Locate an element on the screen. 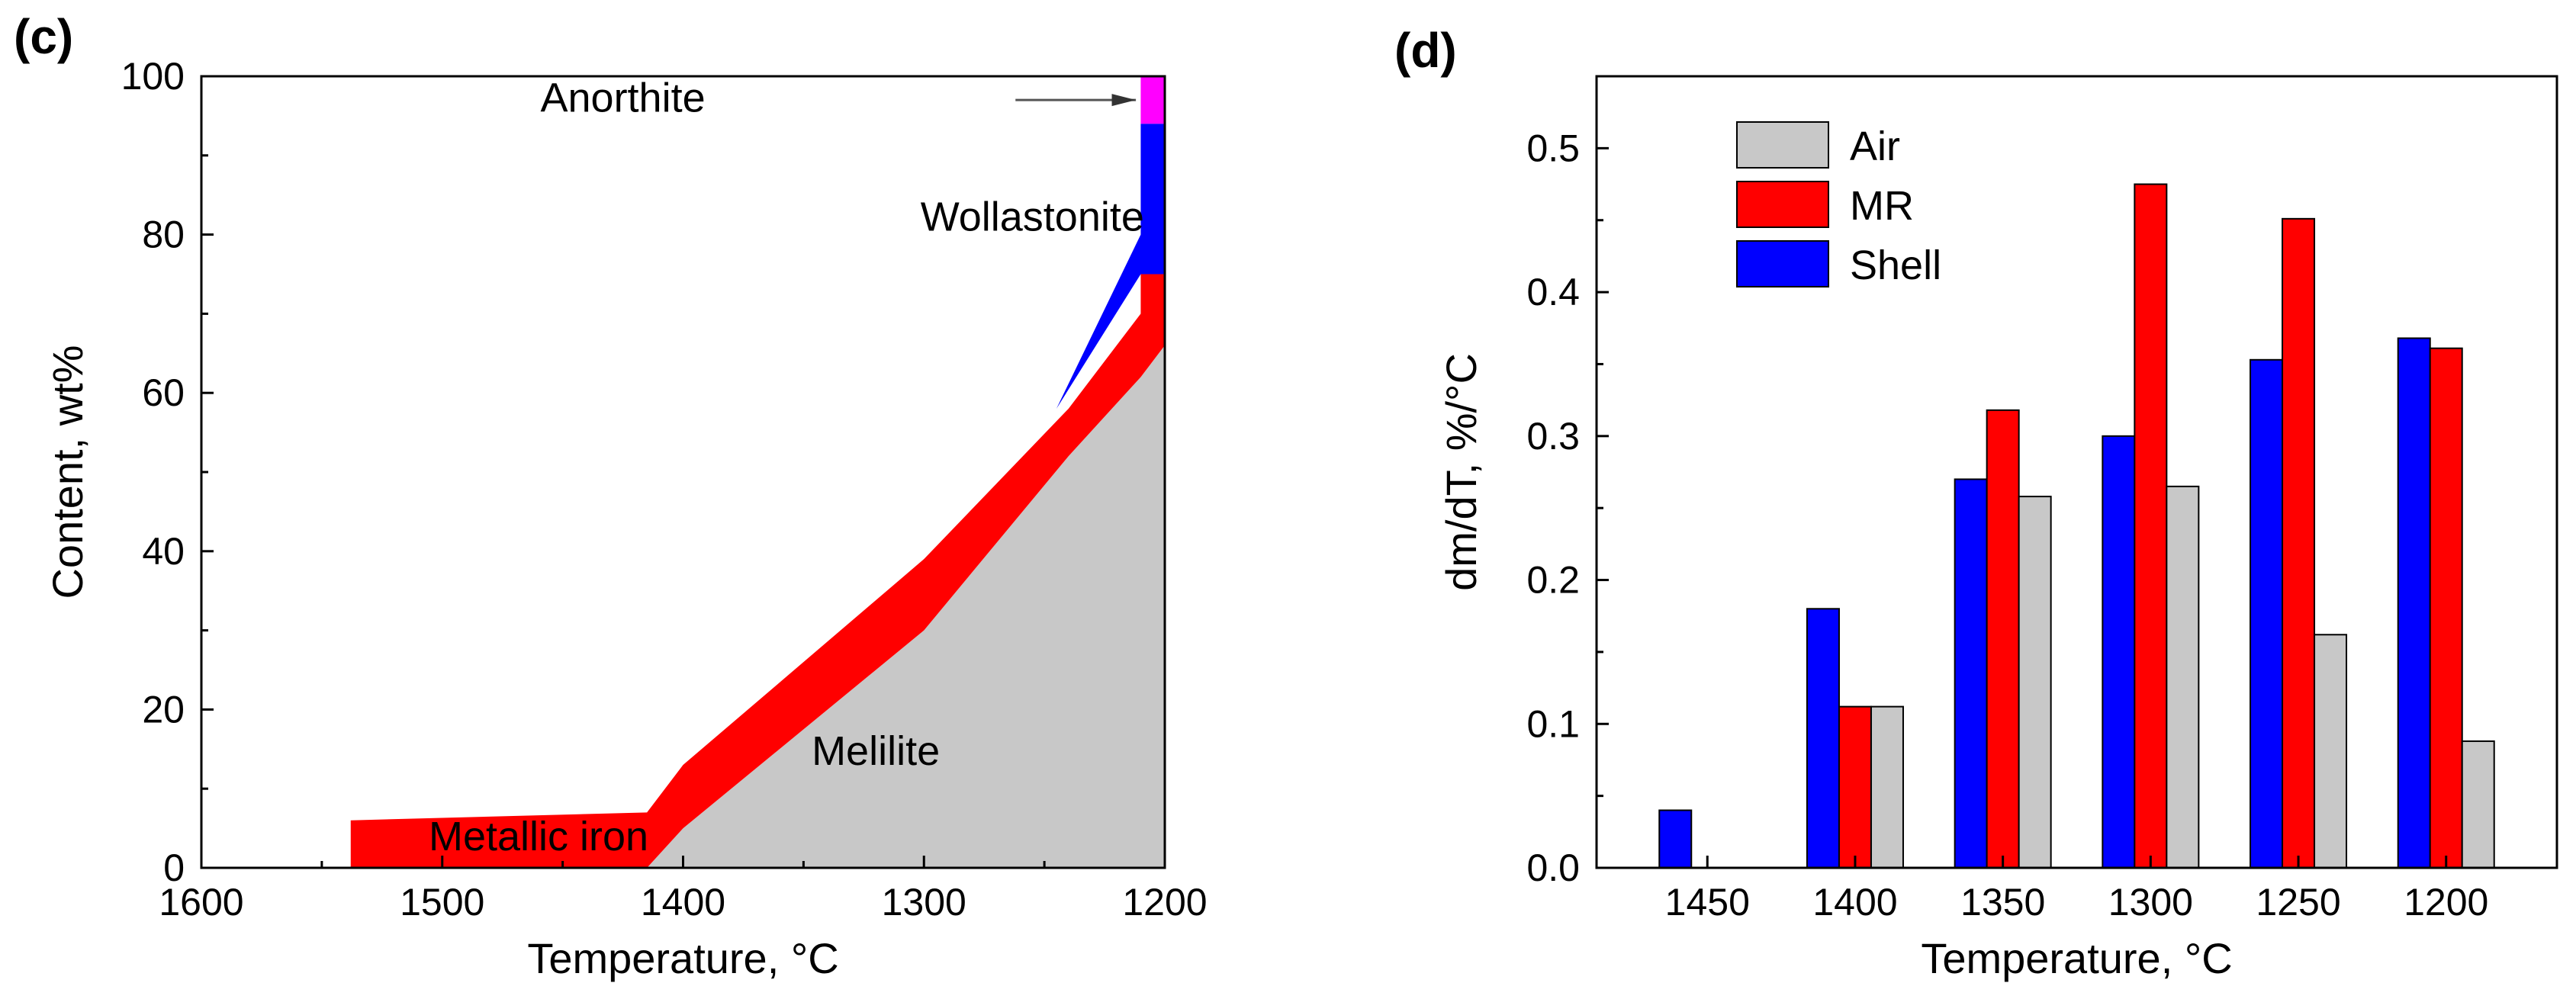 This screenshot has height=999, width=2576. y-tick-label: 100 is located at coordinates (153, 76).